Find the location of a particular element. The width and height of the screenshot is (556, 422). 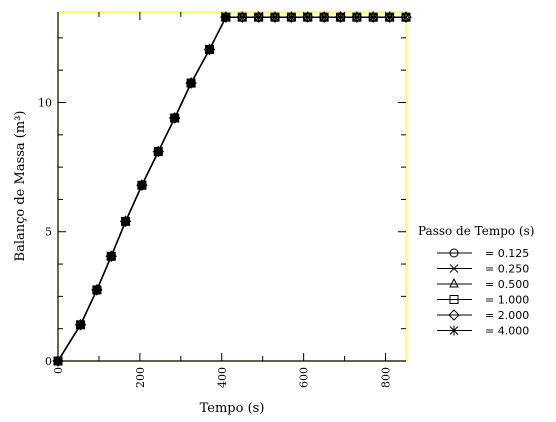

y-tick-label: 0 is located at coordinates (48, 361).